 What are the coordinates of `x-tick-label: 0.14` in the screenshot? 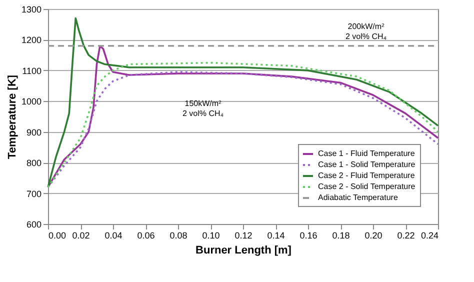 It's located at (276, 235).